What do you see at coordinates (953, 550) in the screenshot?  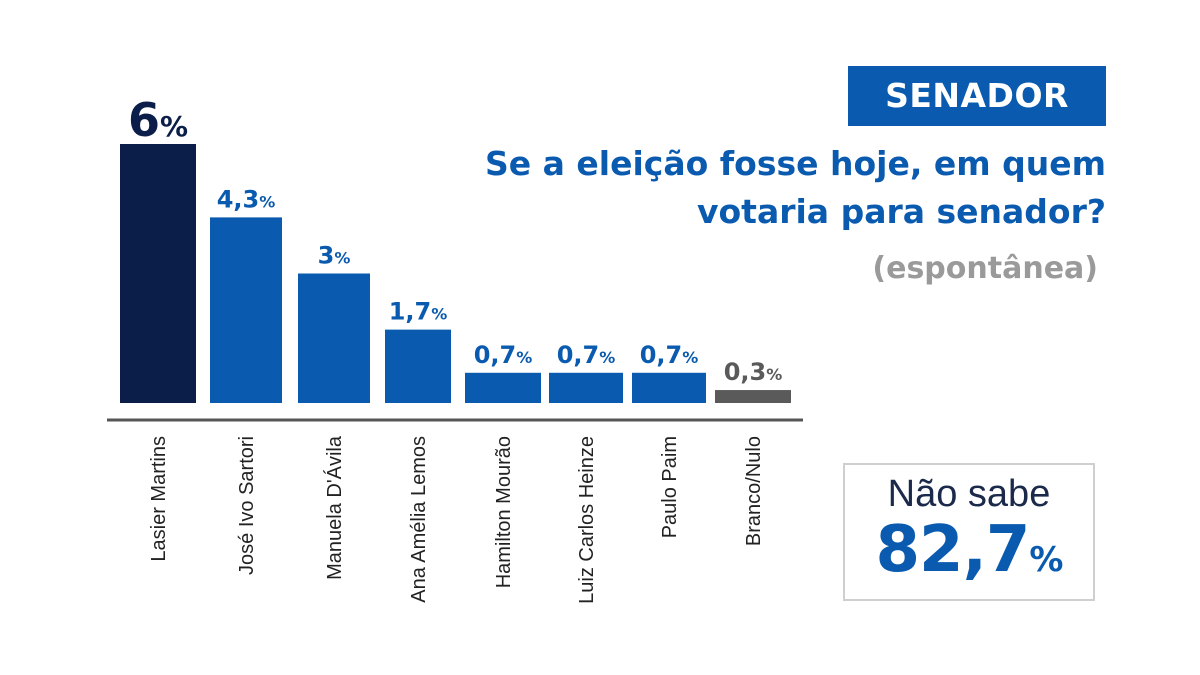 I see `dont-know-number: 82,7` at bounding box center [953, 550].